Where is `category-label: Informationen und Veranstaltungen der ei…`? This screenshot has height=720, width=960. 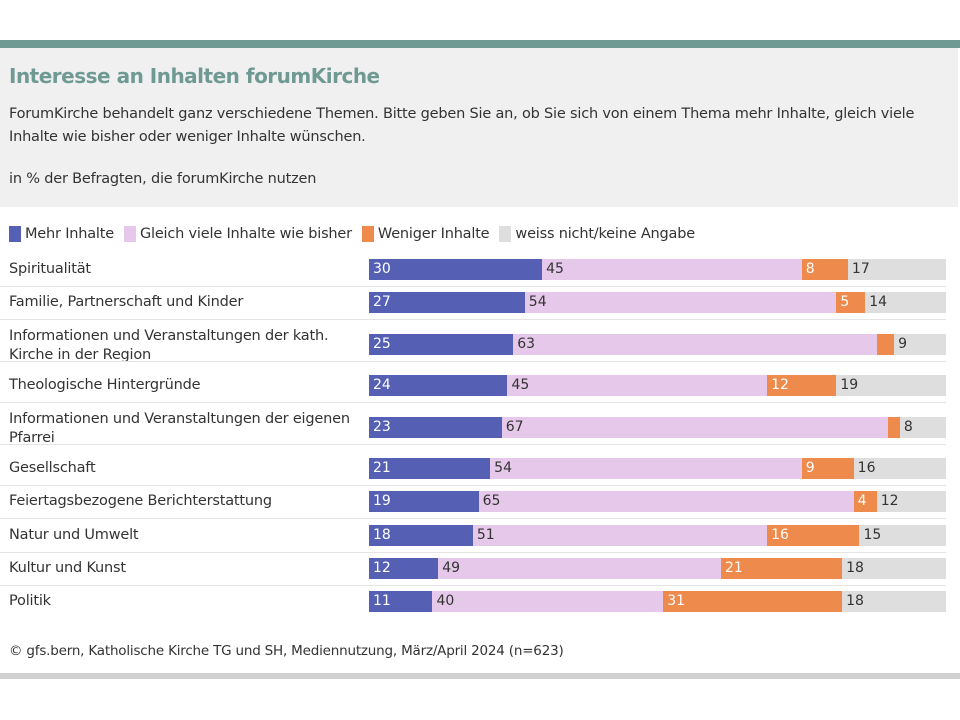 category-label: Informationen und Veranstaltungen der ei… is located at coordinates (179, 428).